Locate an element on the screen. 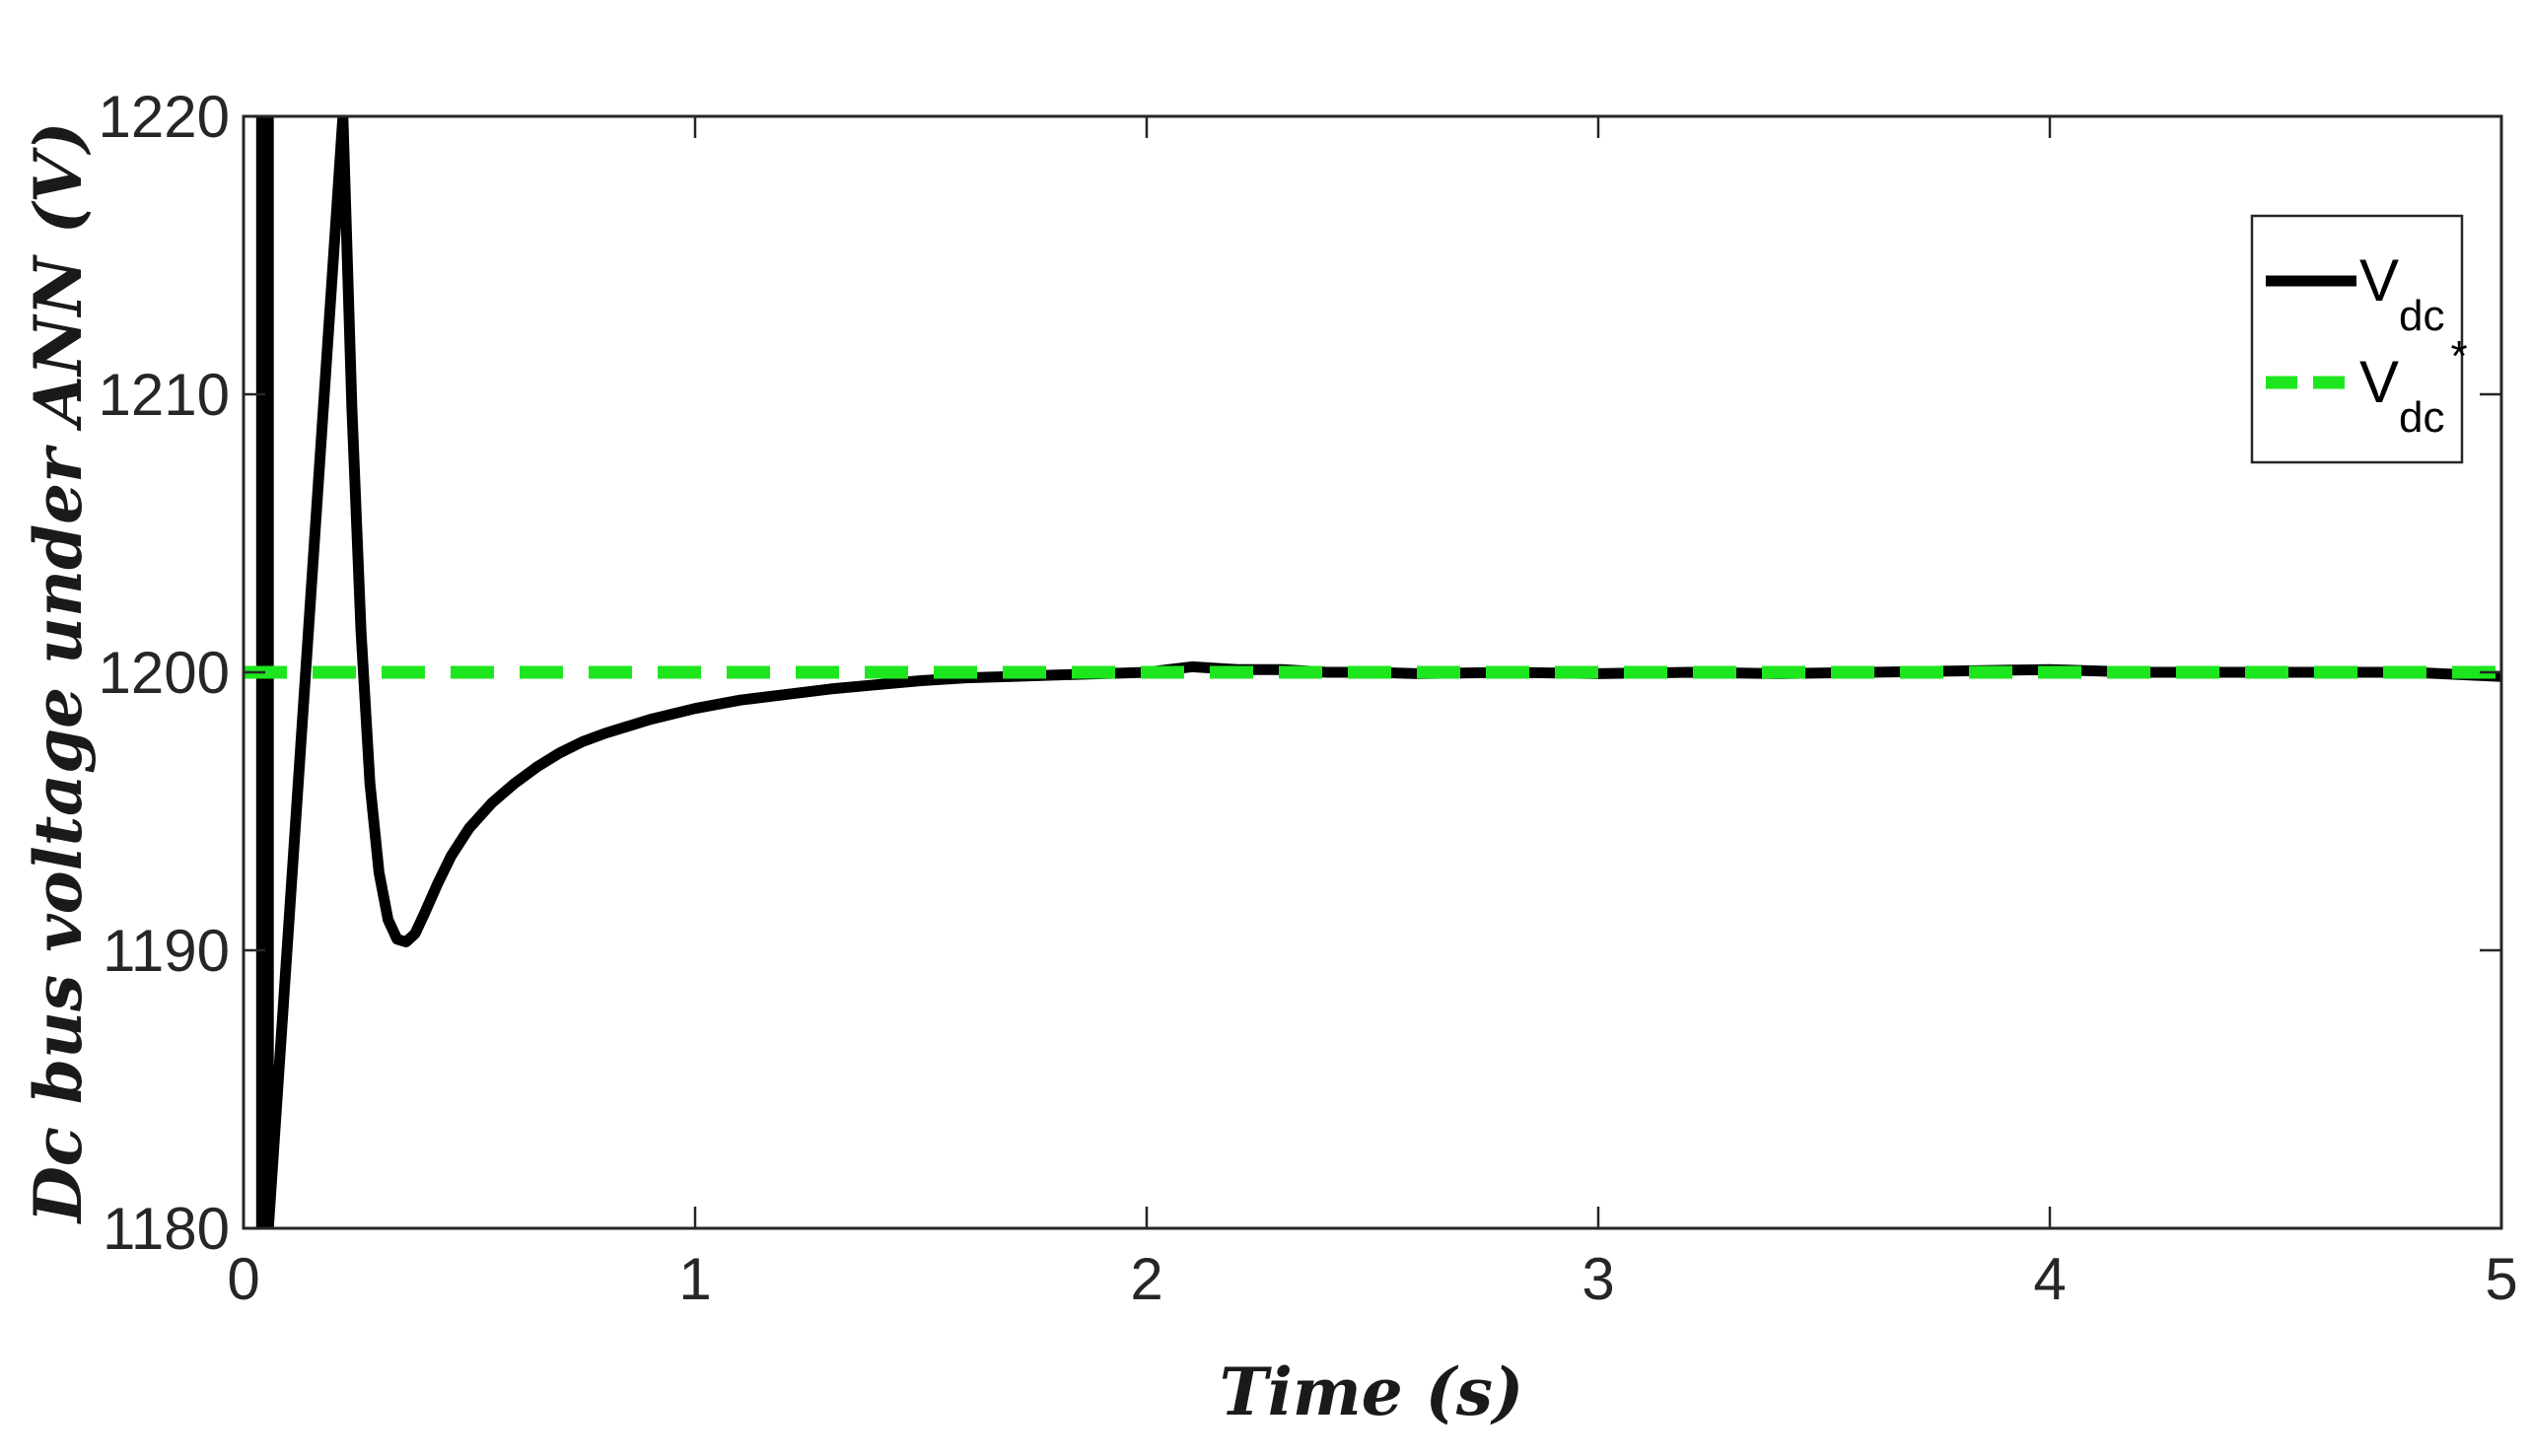 The width and height of the screenshot is (2530, 1456). x-tick-label: 2 is located at coordinates (1146, 1279).